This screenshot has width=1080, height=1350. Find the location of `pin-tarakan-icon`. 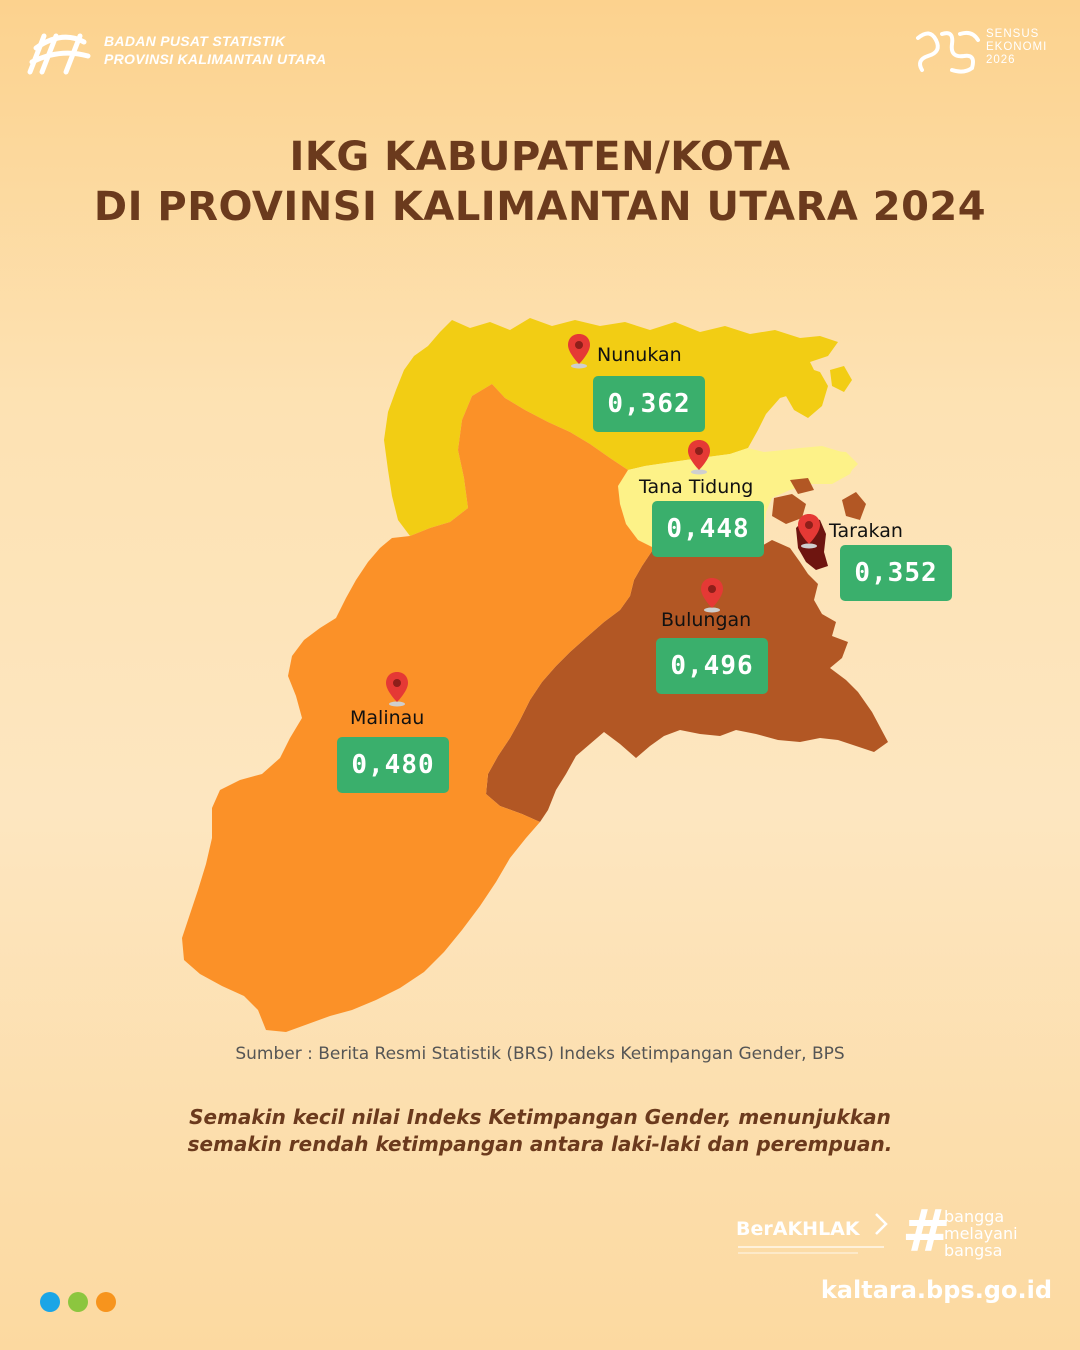

pin-tarakan-icon is located at coordinates (809, 531).